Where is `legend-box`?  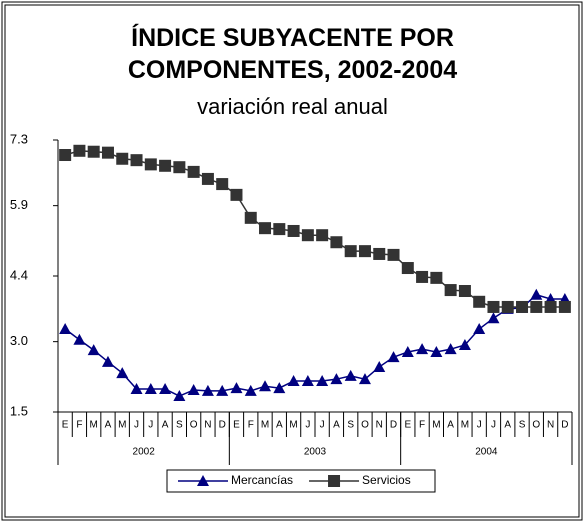
legend-box is located at coordinates (301, 481).